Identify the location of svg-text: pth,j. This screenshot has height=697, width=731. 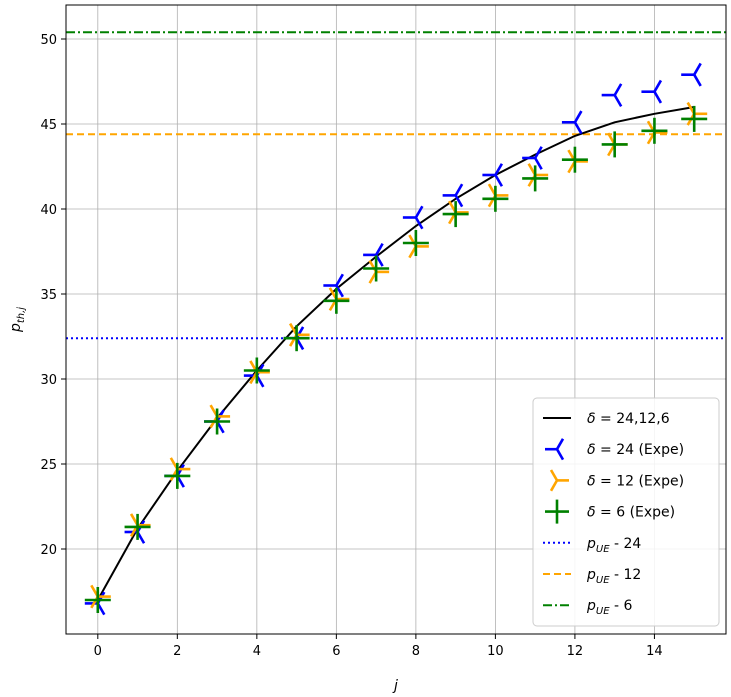
(17, 320).